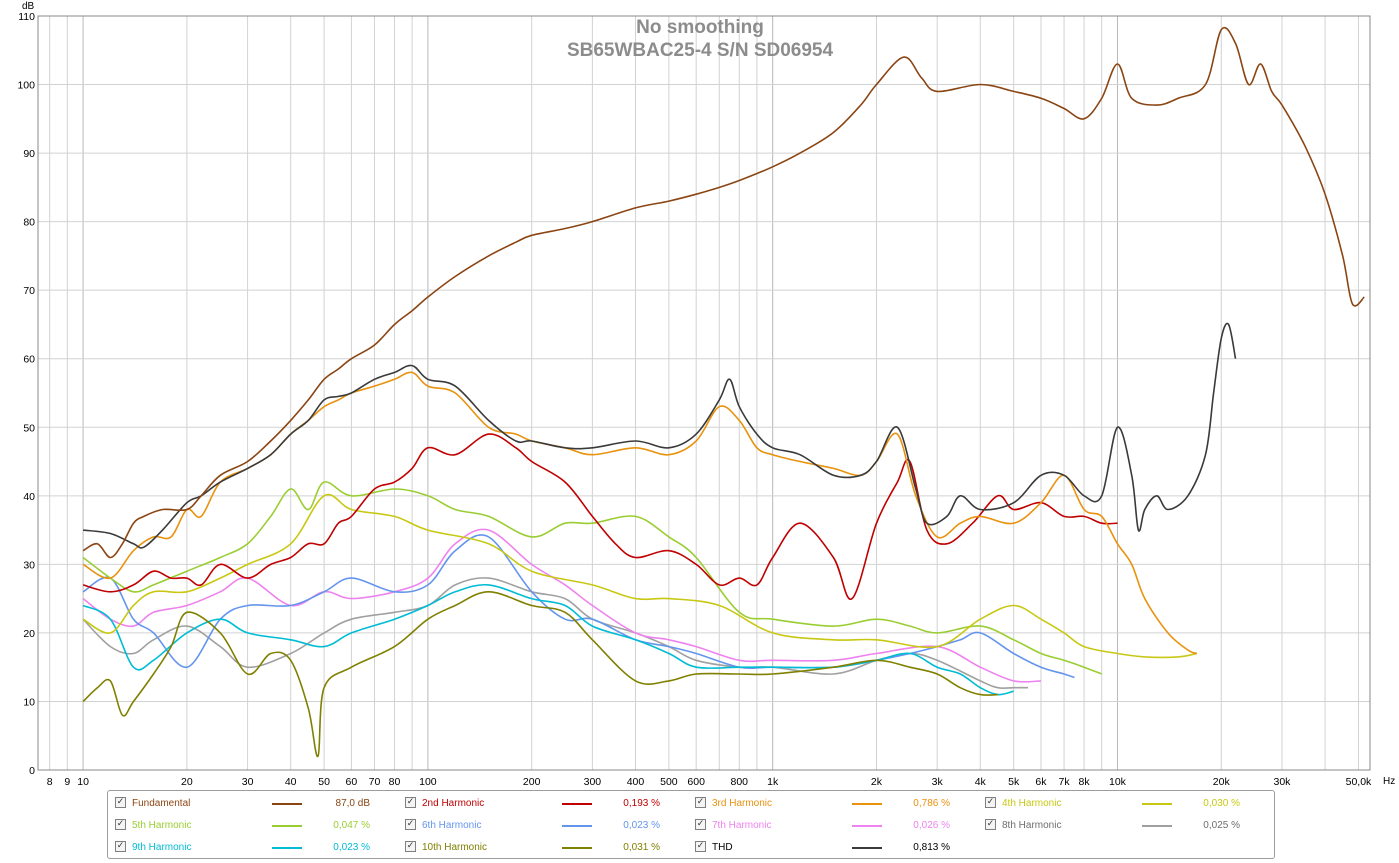  I want to click on y-tick-label: 10, so click(29, 702).